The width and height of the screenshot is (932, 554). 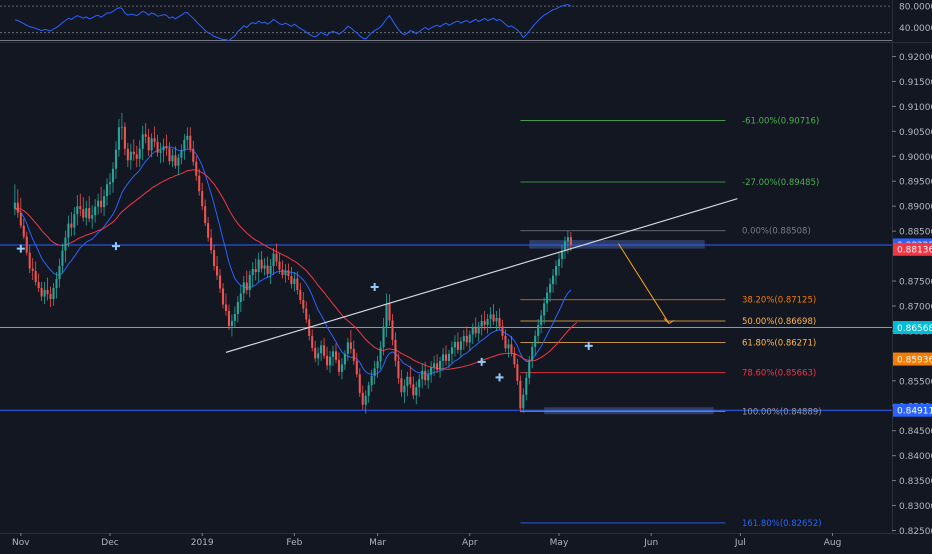 What do you see at coordinates (621, 327) in the screenshot?
I see `zones` at bounding box center [621, 327].